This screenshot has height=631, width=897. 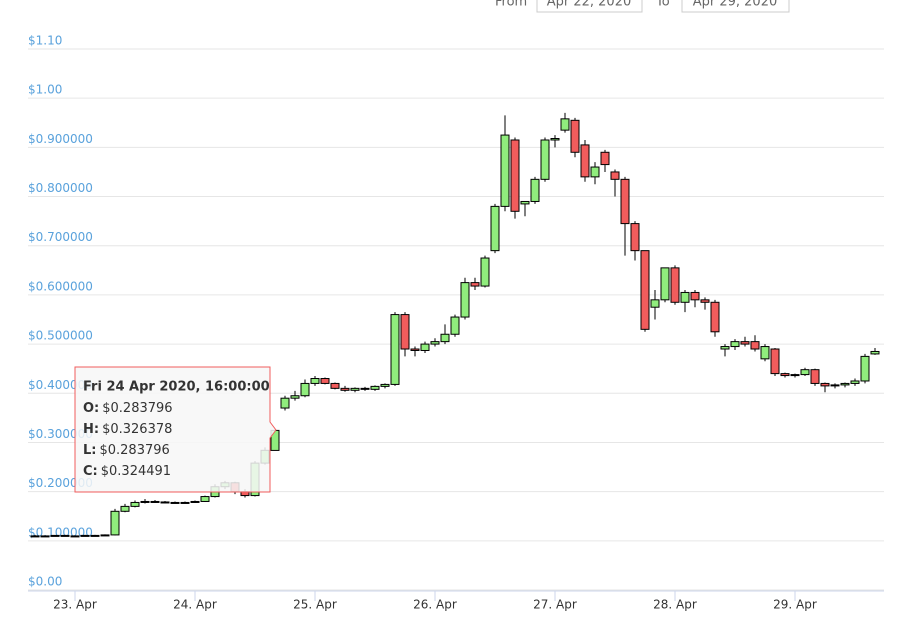 I want to click on tooltip-item: O: $0.283796, so click(x=128, y=408).